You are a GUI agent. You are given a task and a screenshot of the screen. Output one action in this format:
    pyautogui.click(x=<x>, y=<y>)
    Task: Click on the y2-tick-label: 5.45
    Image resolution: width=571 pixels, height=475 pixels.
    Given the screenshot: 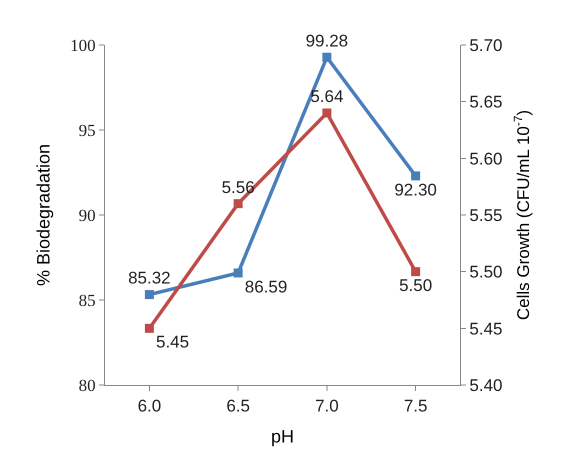 What is the action you would take?
    pyautogui.click(x=485, y=328)
    